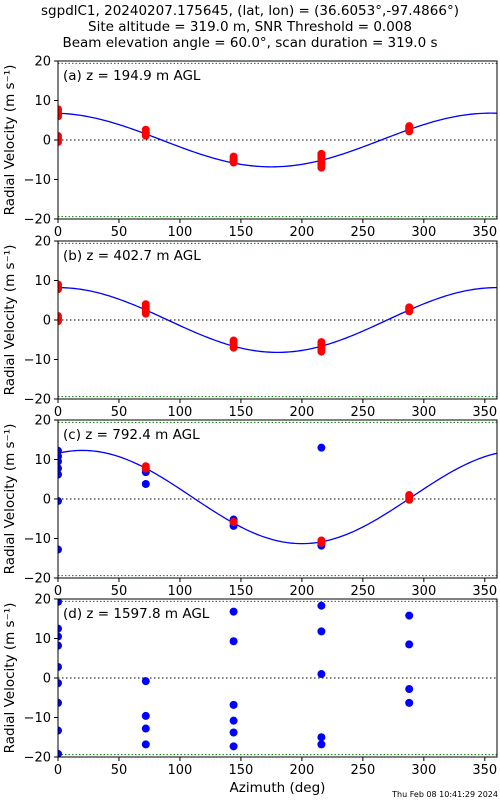 This screenshot has width=500, height=800. Describe the element at coordinates (278, 788) in the screenshot. I see `x-axis-label: Azimuth (deg)` at that location.